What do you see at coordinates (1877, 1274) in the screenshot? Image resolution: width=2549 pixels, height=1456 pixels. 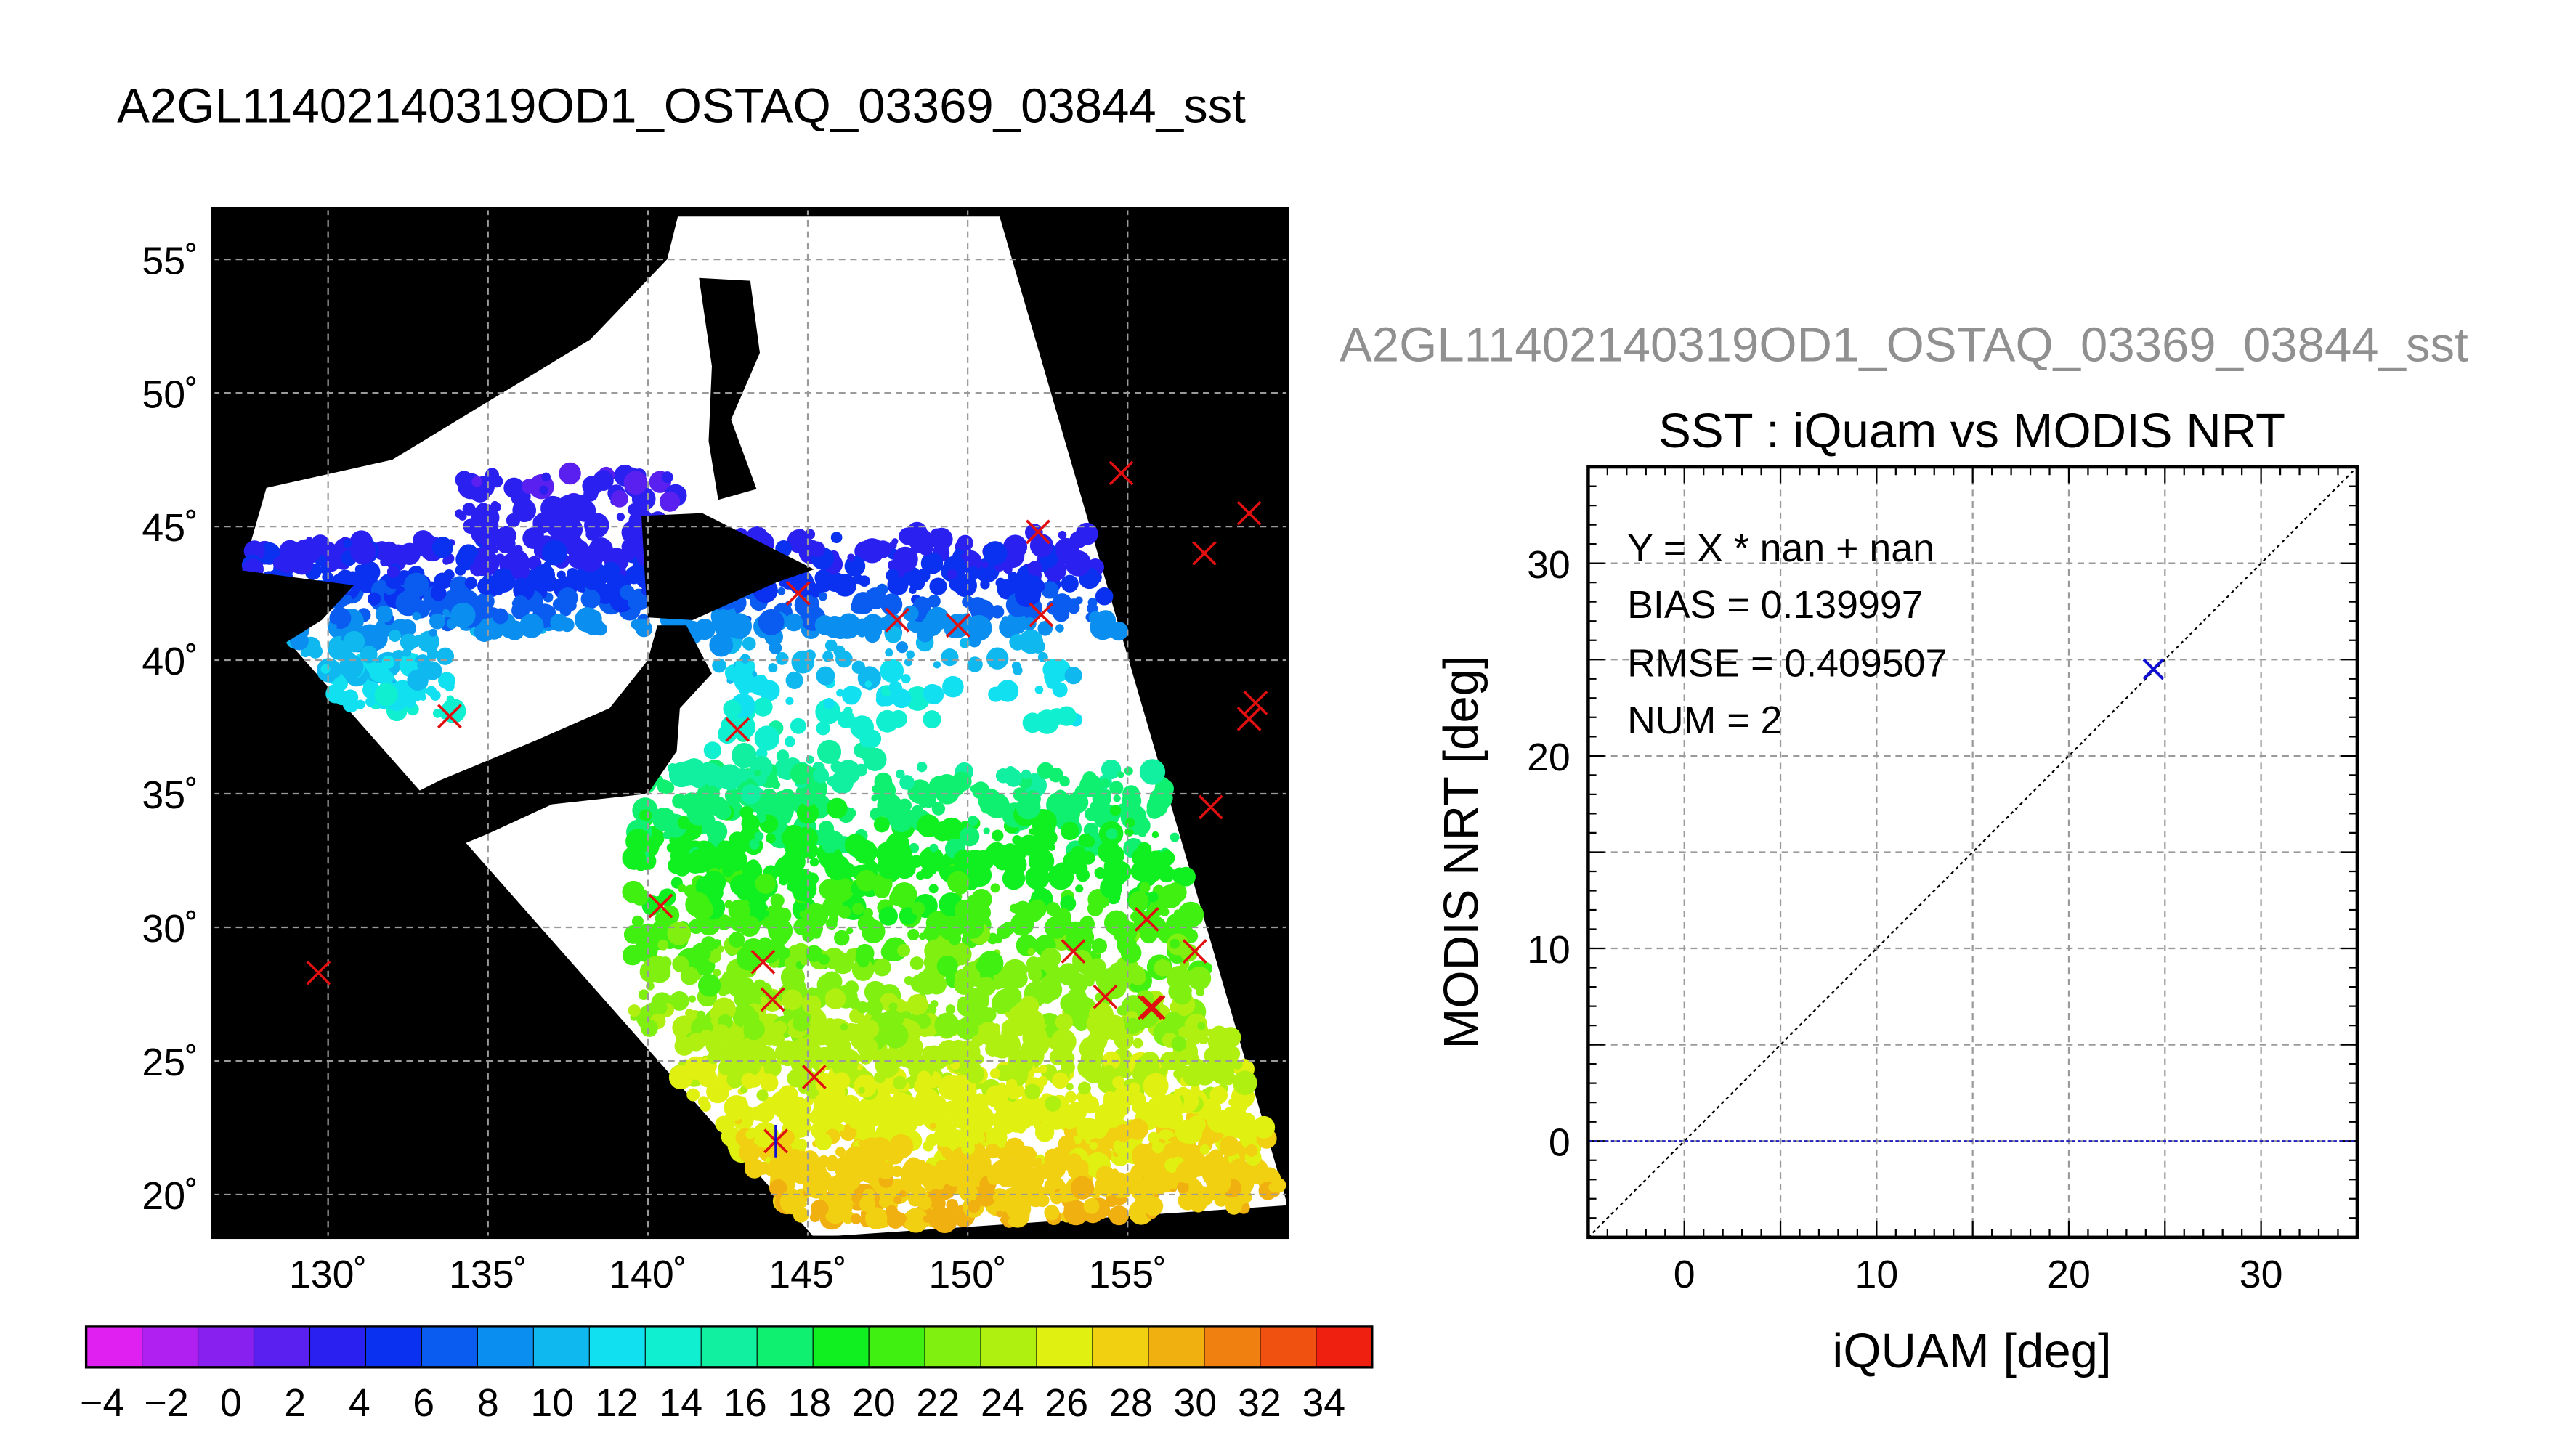 I see `scatter-x-tick-label: 10` at bounding box center [1877, 1274].